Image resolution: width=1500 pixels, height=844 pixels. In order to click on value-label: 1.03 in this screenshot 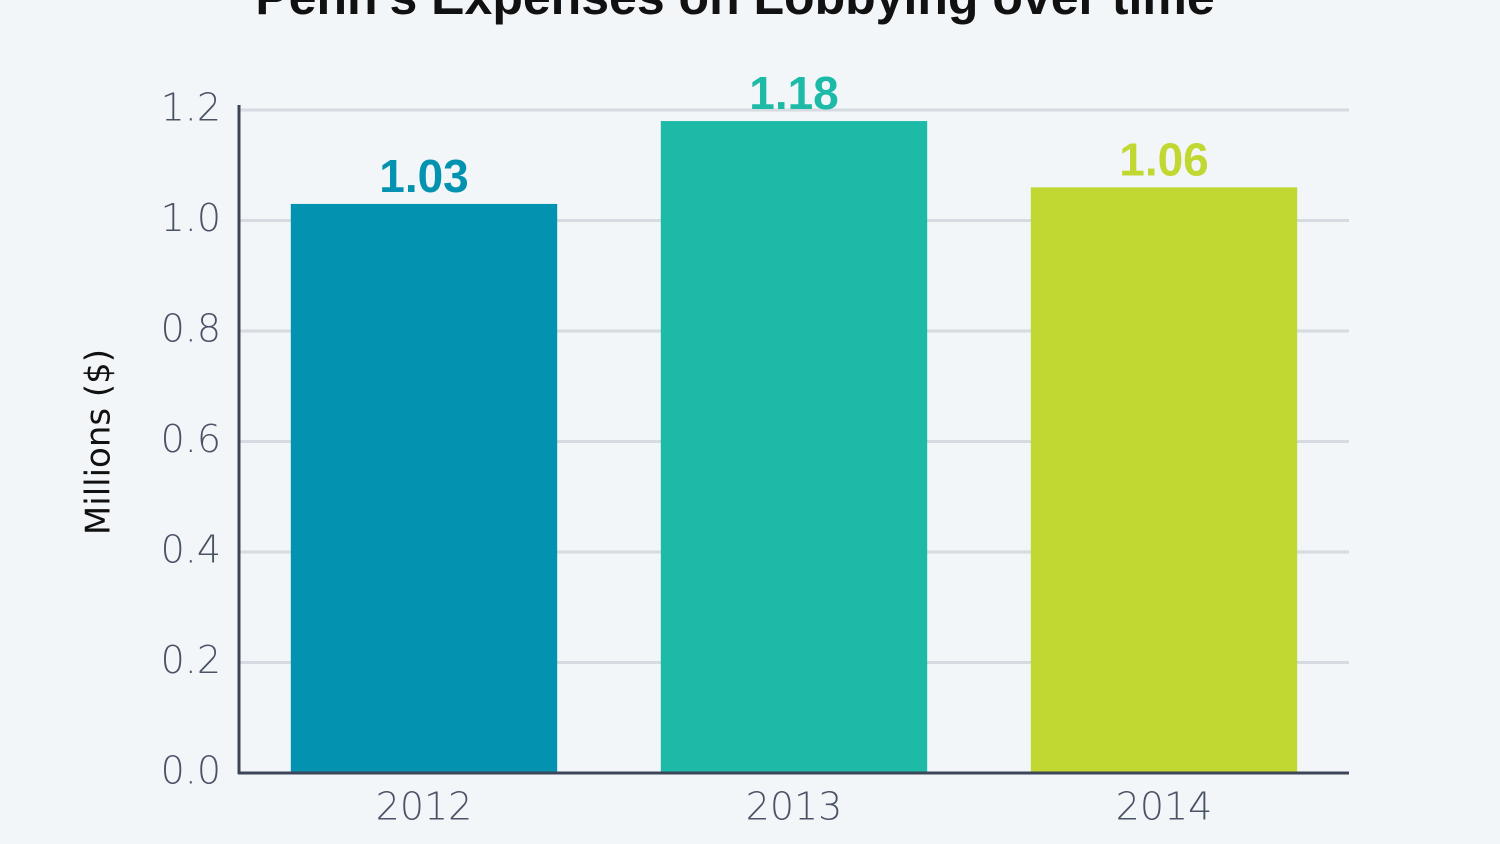, I will do `click(424, 176)`.